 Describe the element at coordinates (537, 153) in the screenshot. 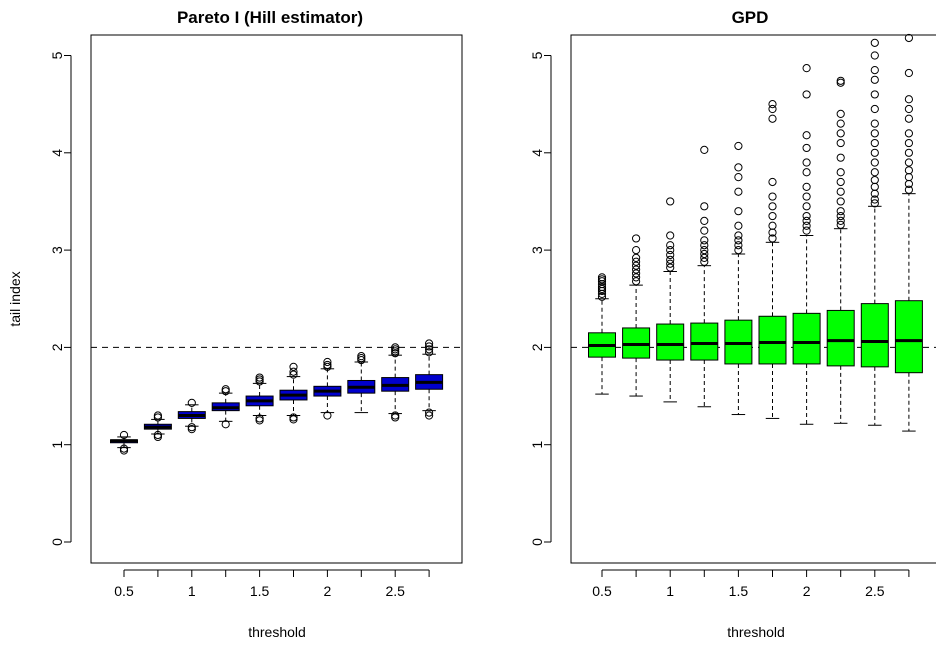

I see `y-tick-label: 4` at that location.